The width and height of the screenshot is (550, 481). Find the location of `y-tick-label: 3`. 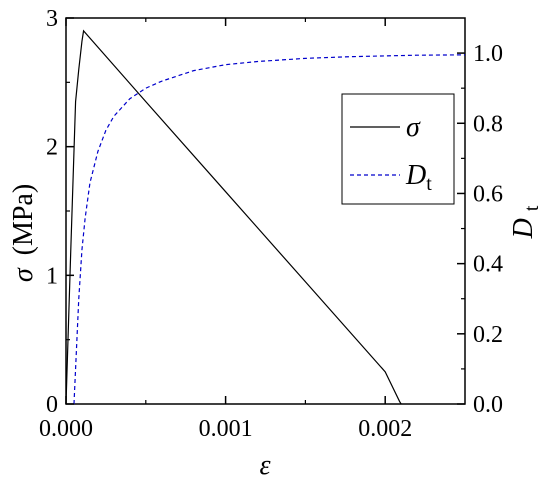

y-tick-label: 3 is located at coordinates (52, 19).